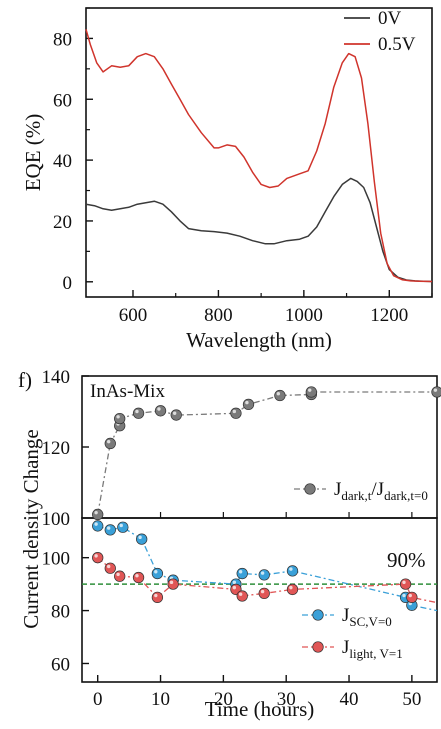  Describe the element at coordinates (259, 709) in the screenshot. I see `x-axis-label: Time (hours)` at that location.